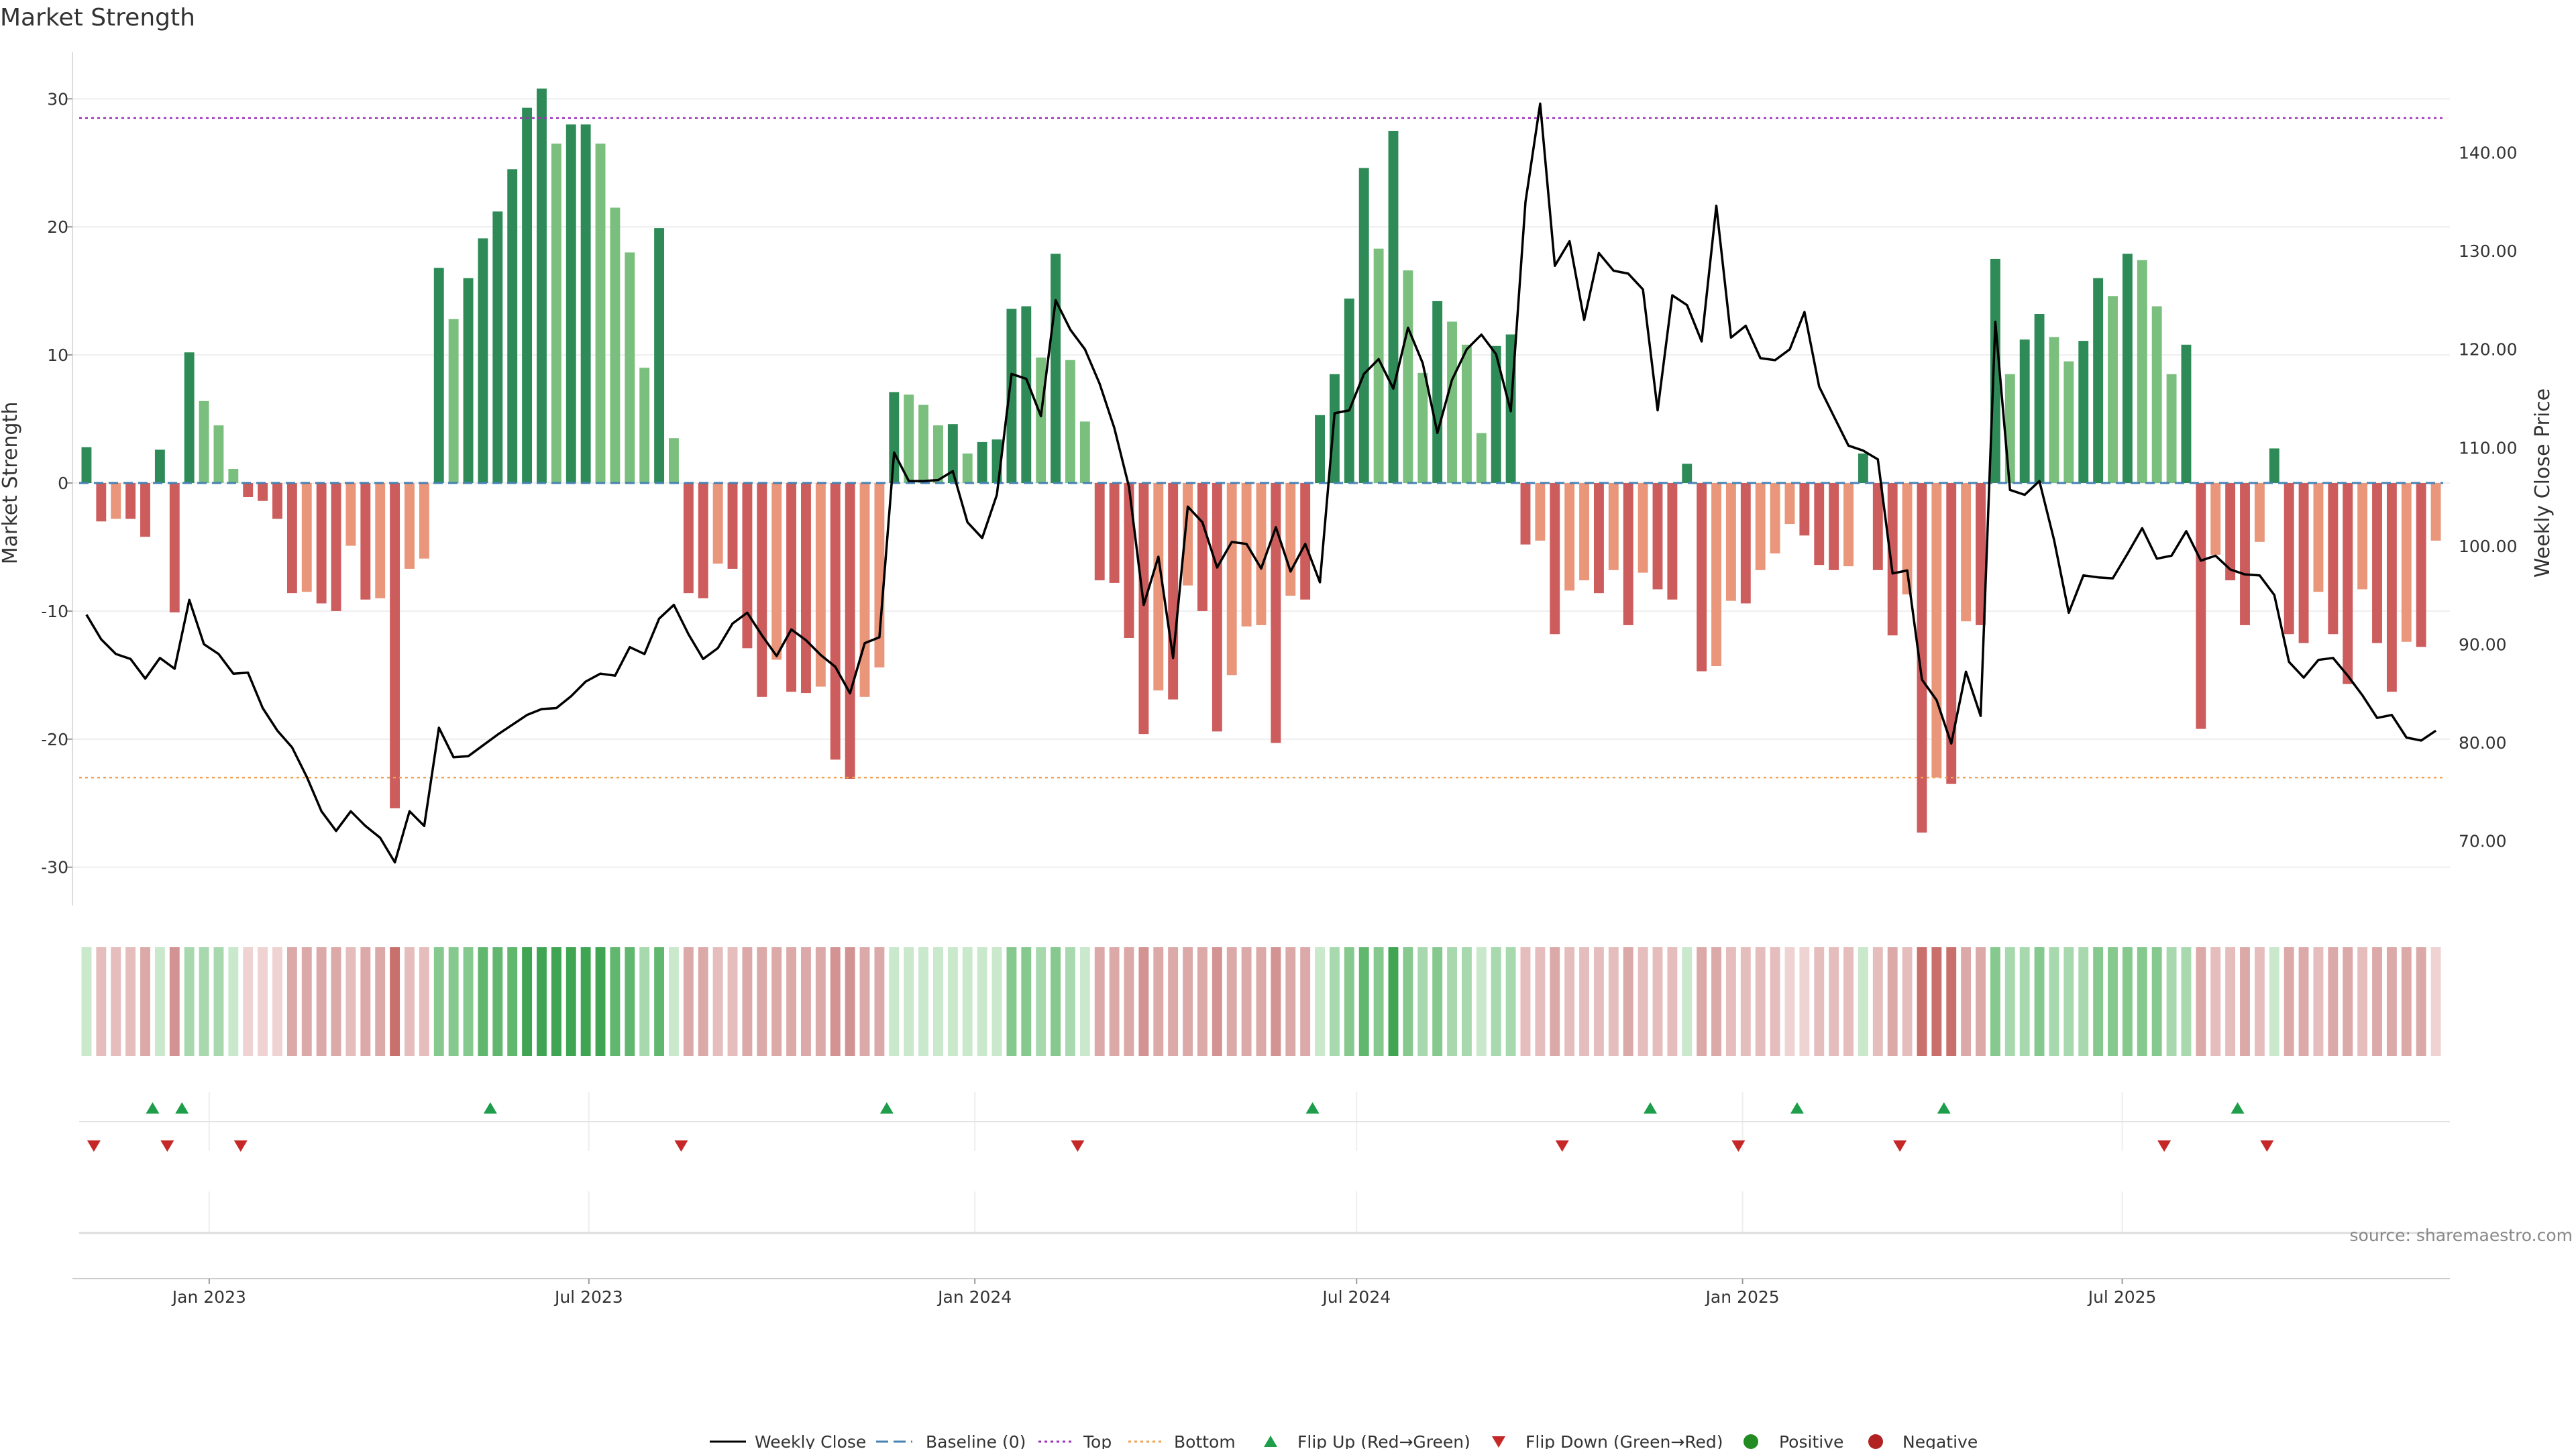  Describe the element at coordinates (54, 739) in the screenshot. I see `left-tick-label: -20` at that location.